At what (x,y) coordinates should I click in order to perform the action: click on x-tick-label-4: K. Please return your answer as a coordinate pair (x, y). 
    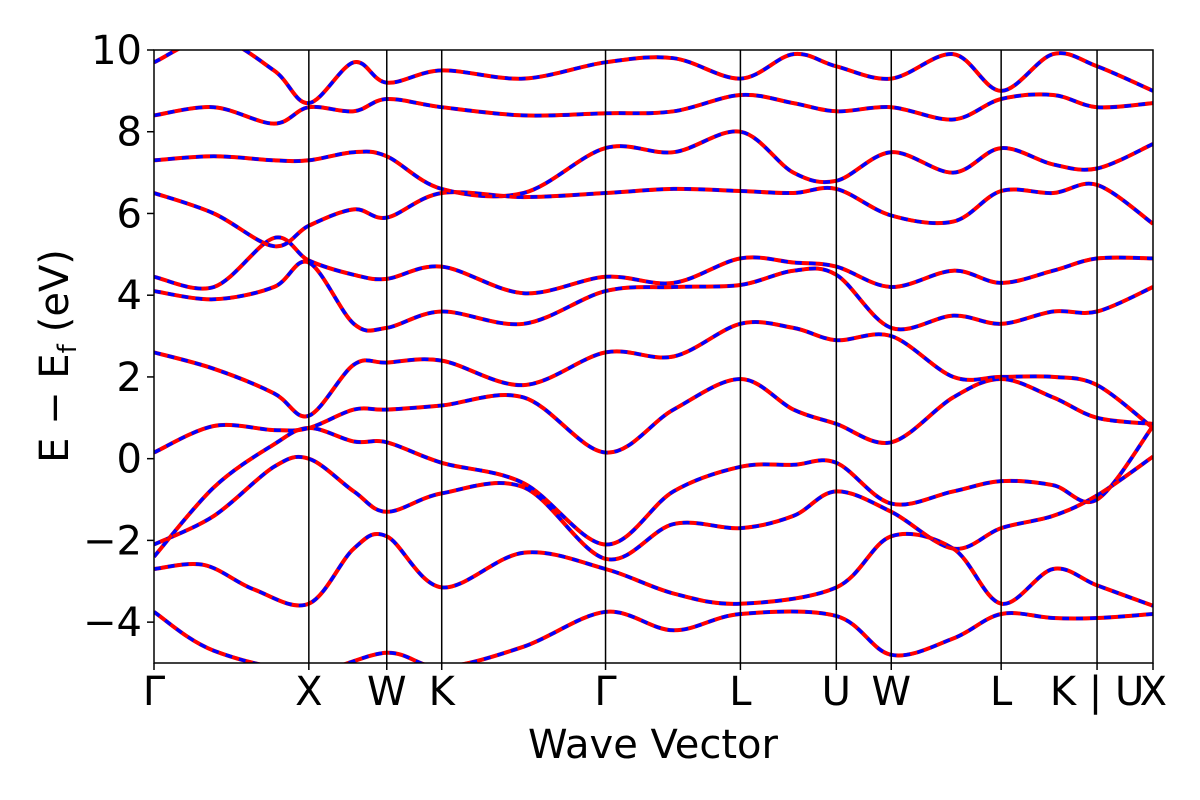
    Looking at the image, I should click on (443, 692).